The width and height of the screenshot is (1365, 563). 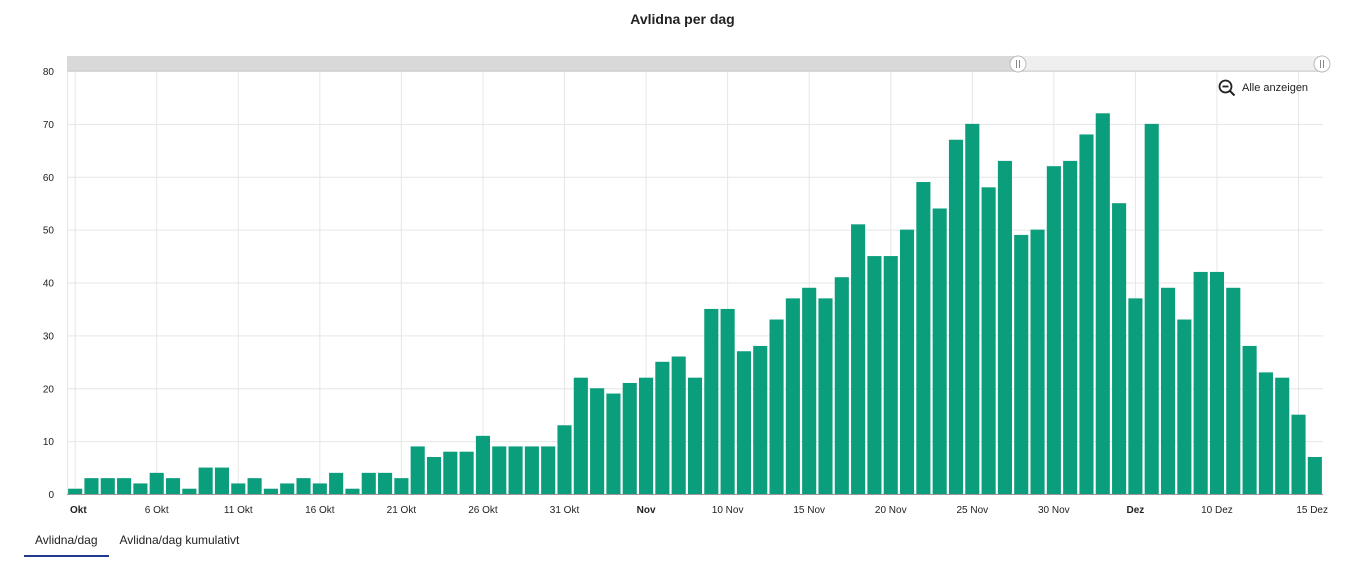 I want to click on x-tick-label: Okt, so click(x=78, y=510).